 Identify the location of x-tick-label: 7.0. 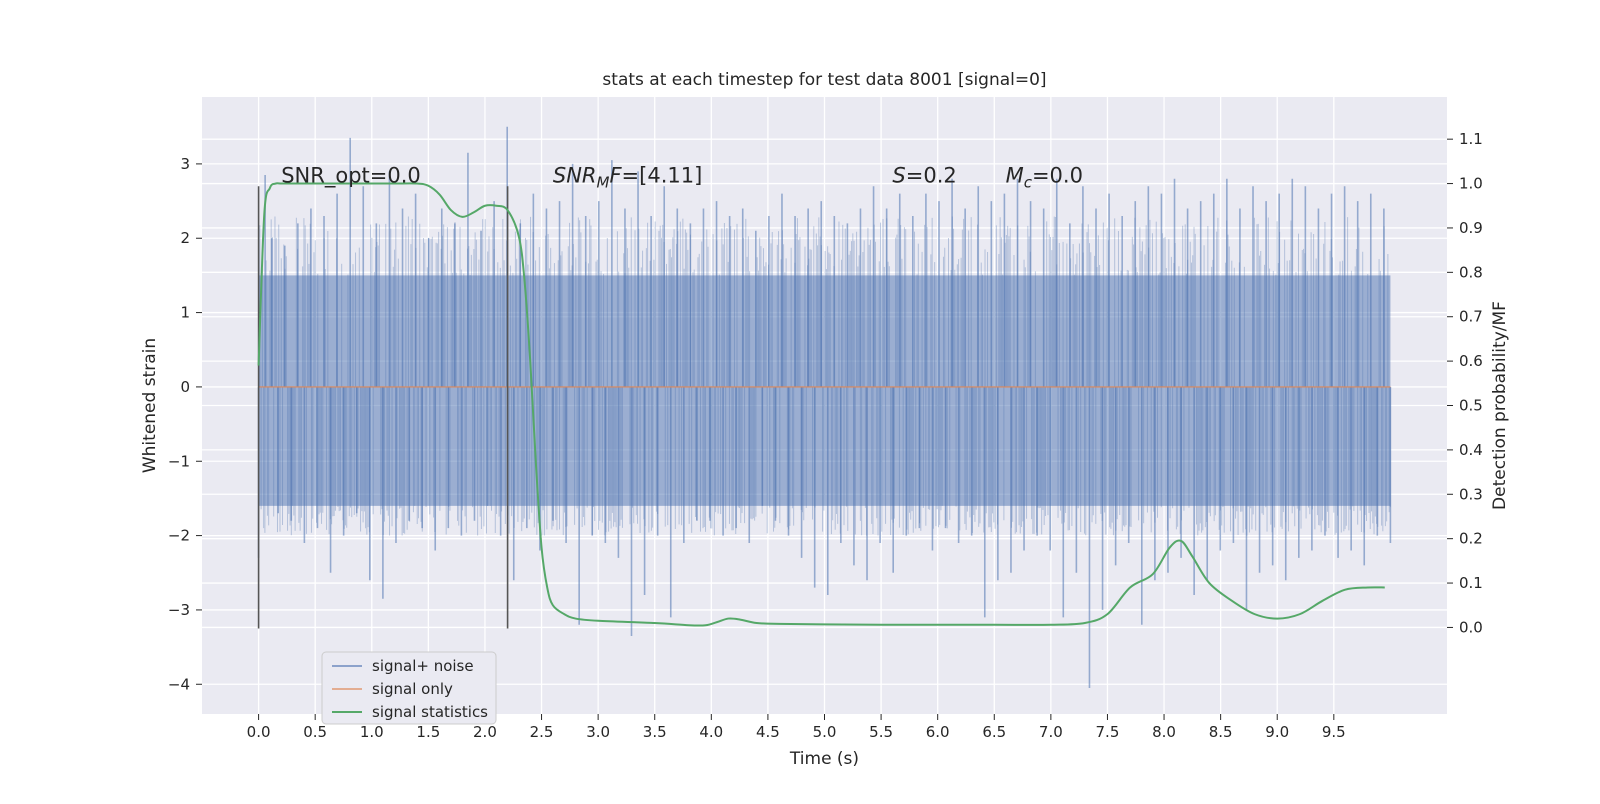
(1051, 732).